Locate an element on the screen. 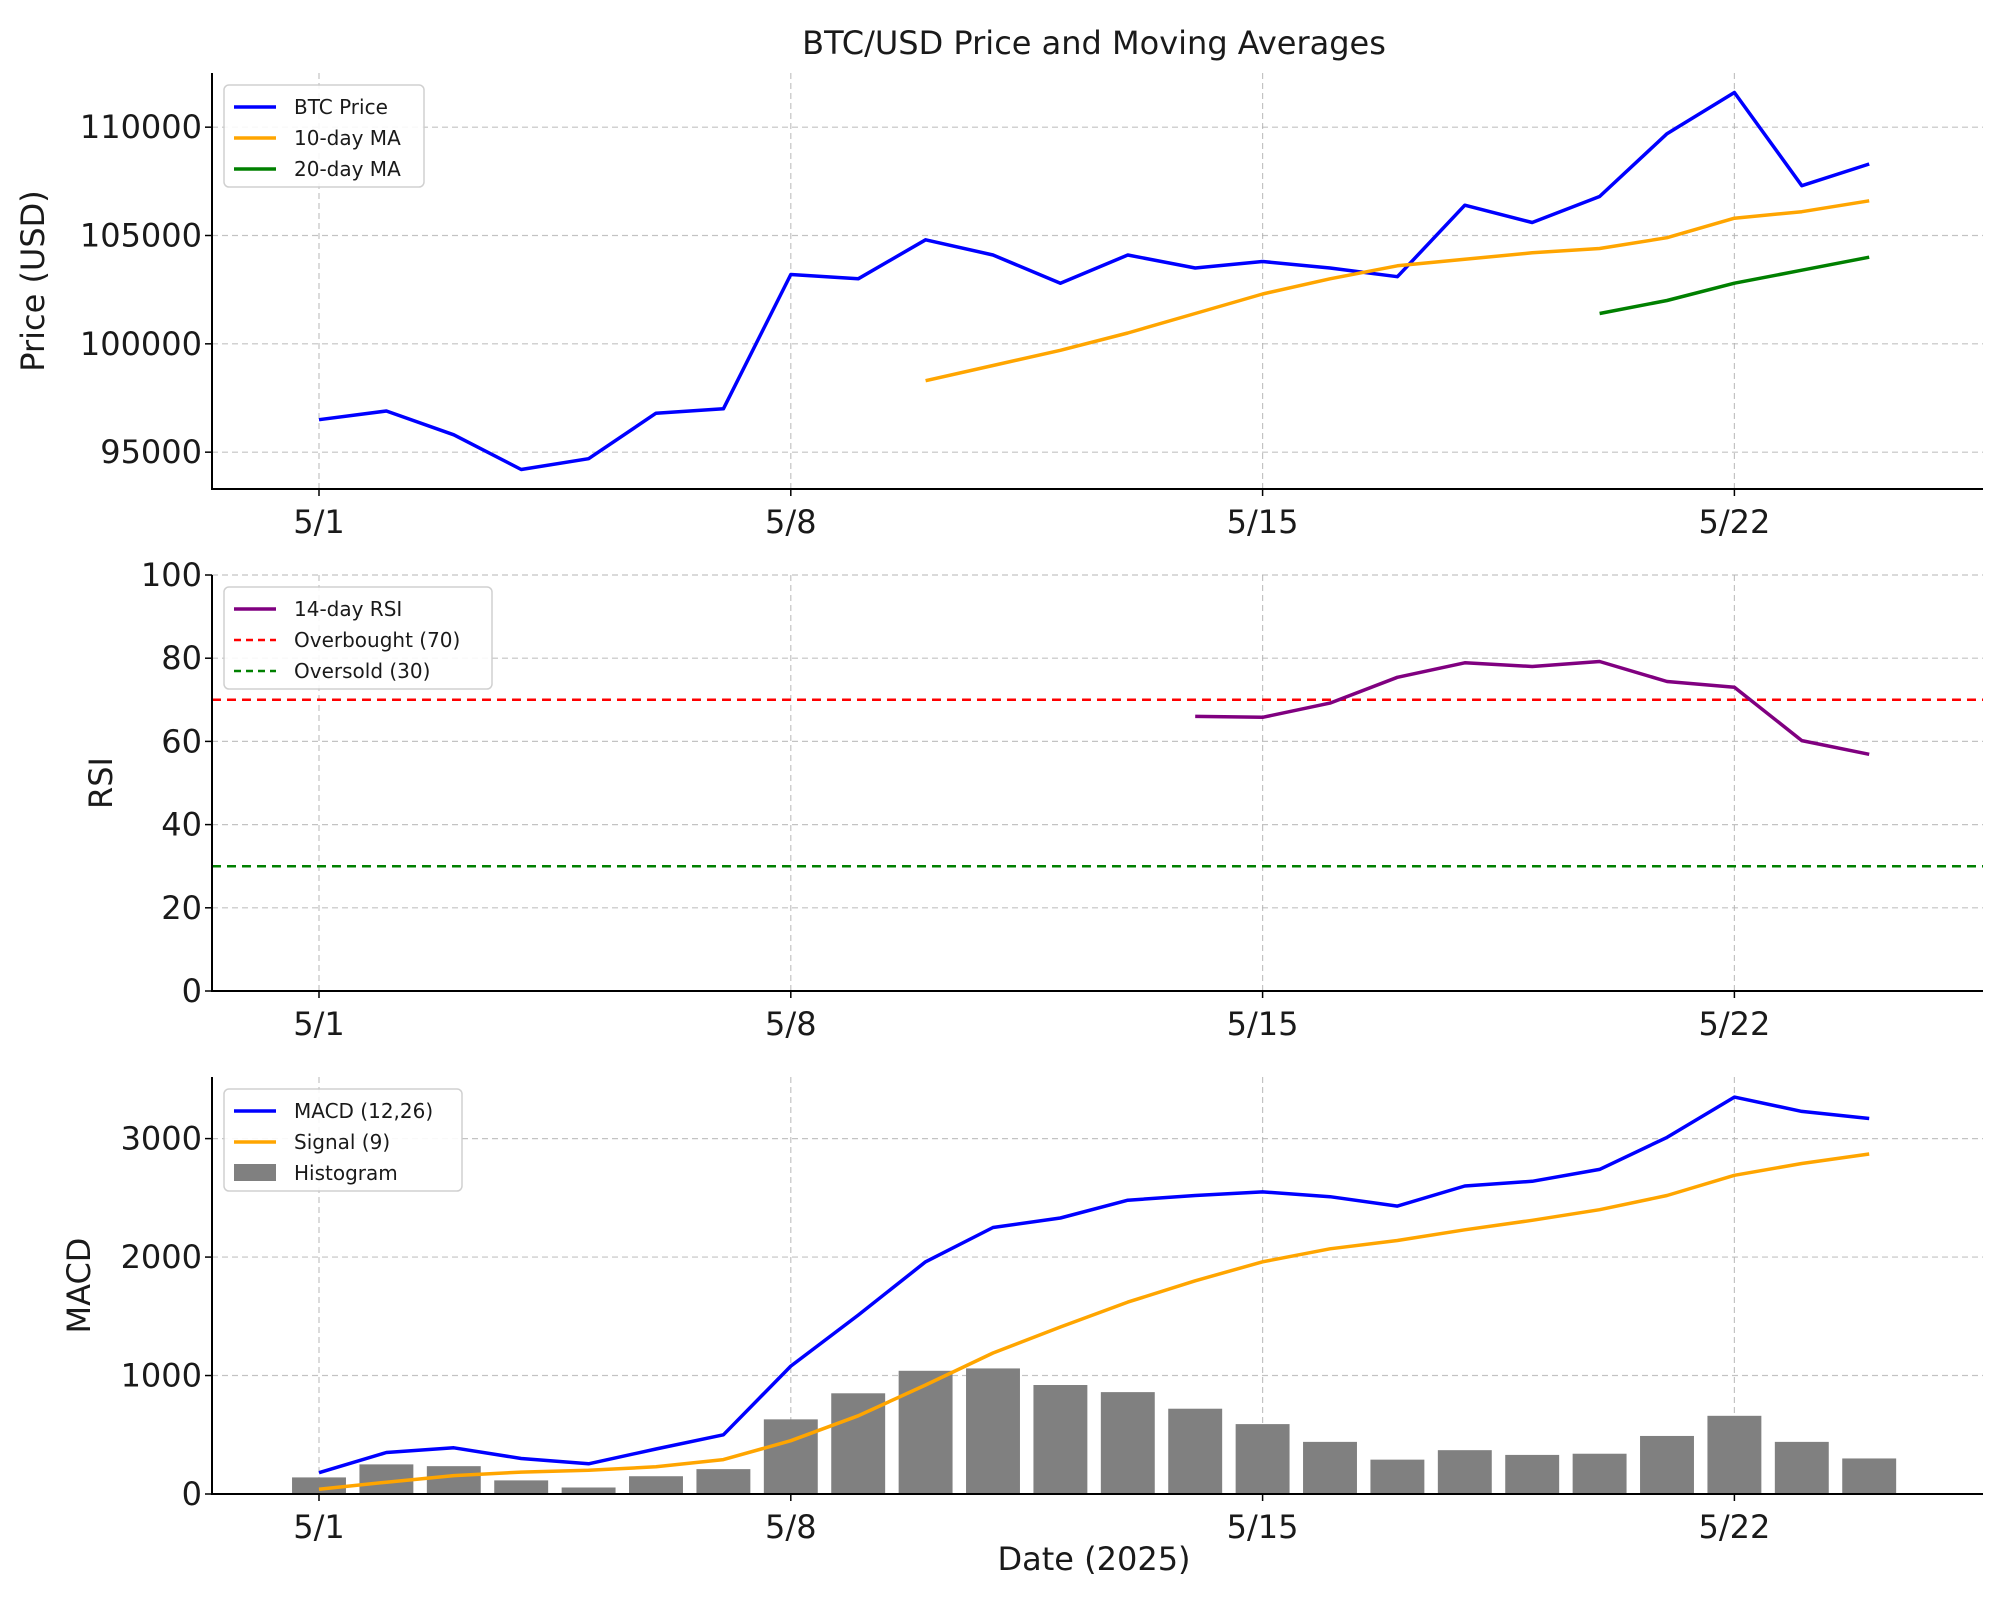 The image size is (2000, 1600). legend-label: Signal (9) is located at coordinates (342, 1142).